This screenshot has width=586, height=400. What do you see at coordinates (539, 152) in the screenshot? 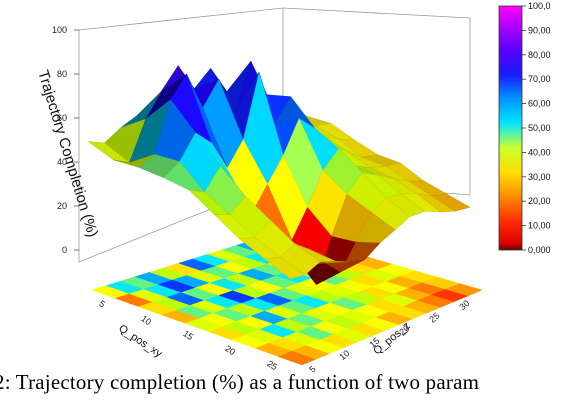
I see `colorbar-tick-label: 40,00` at bounding box center [539, 152].